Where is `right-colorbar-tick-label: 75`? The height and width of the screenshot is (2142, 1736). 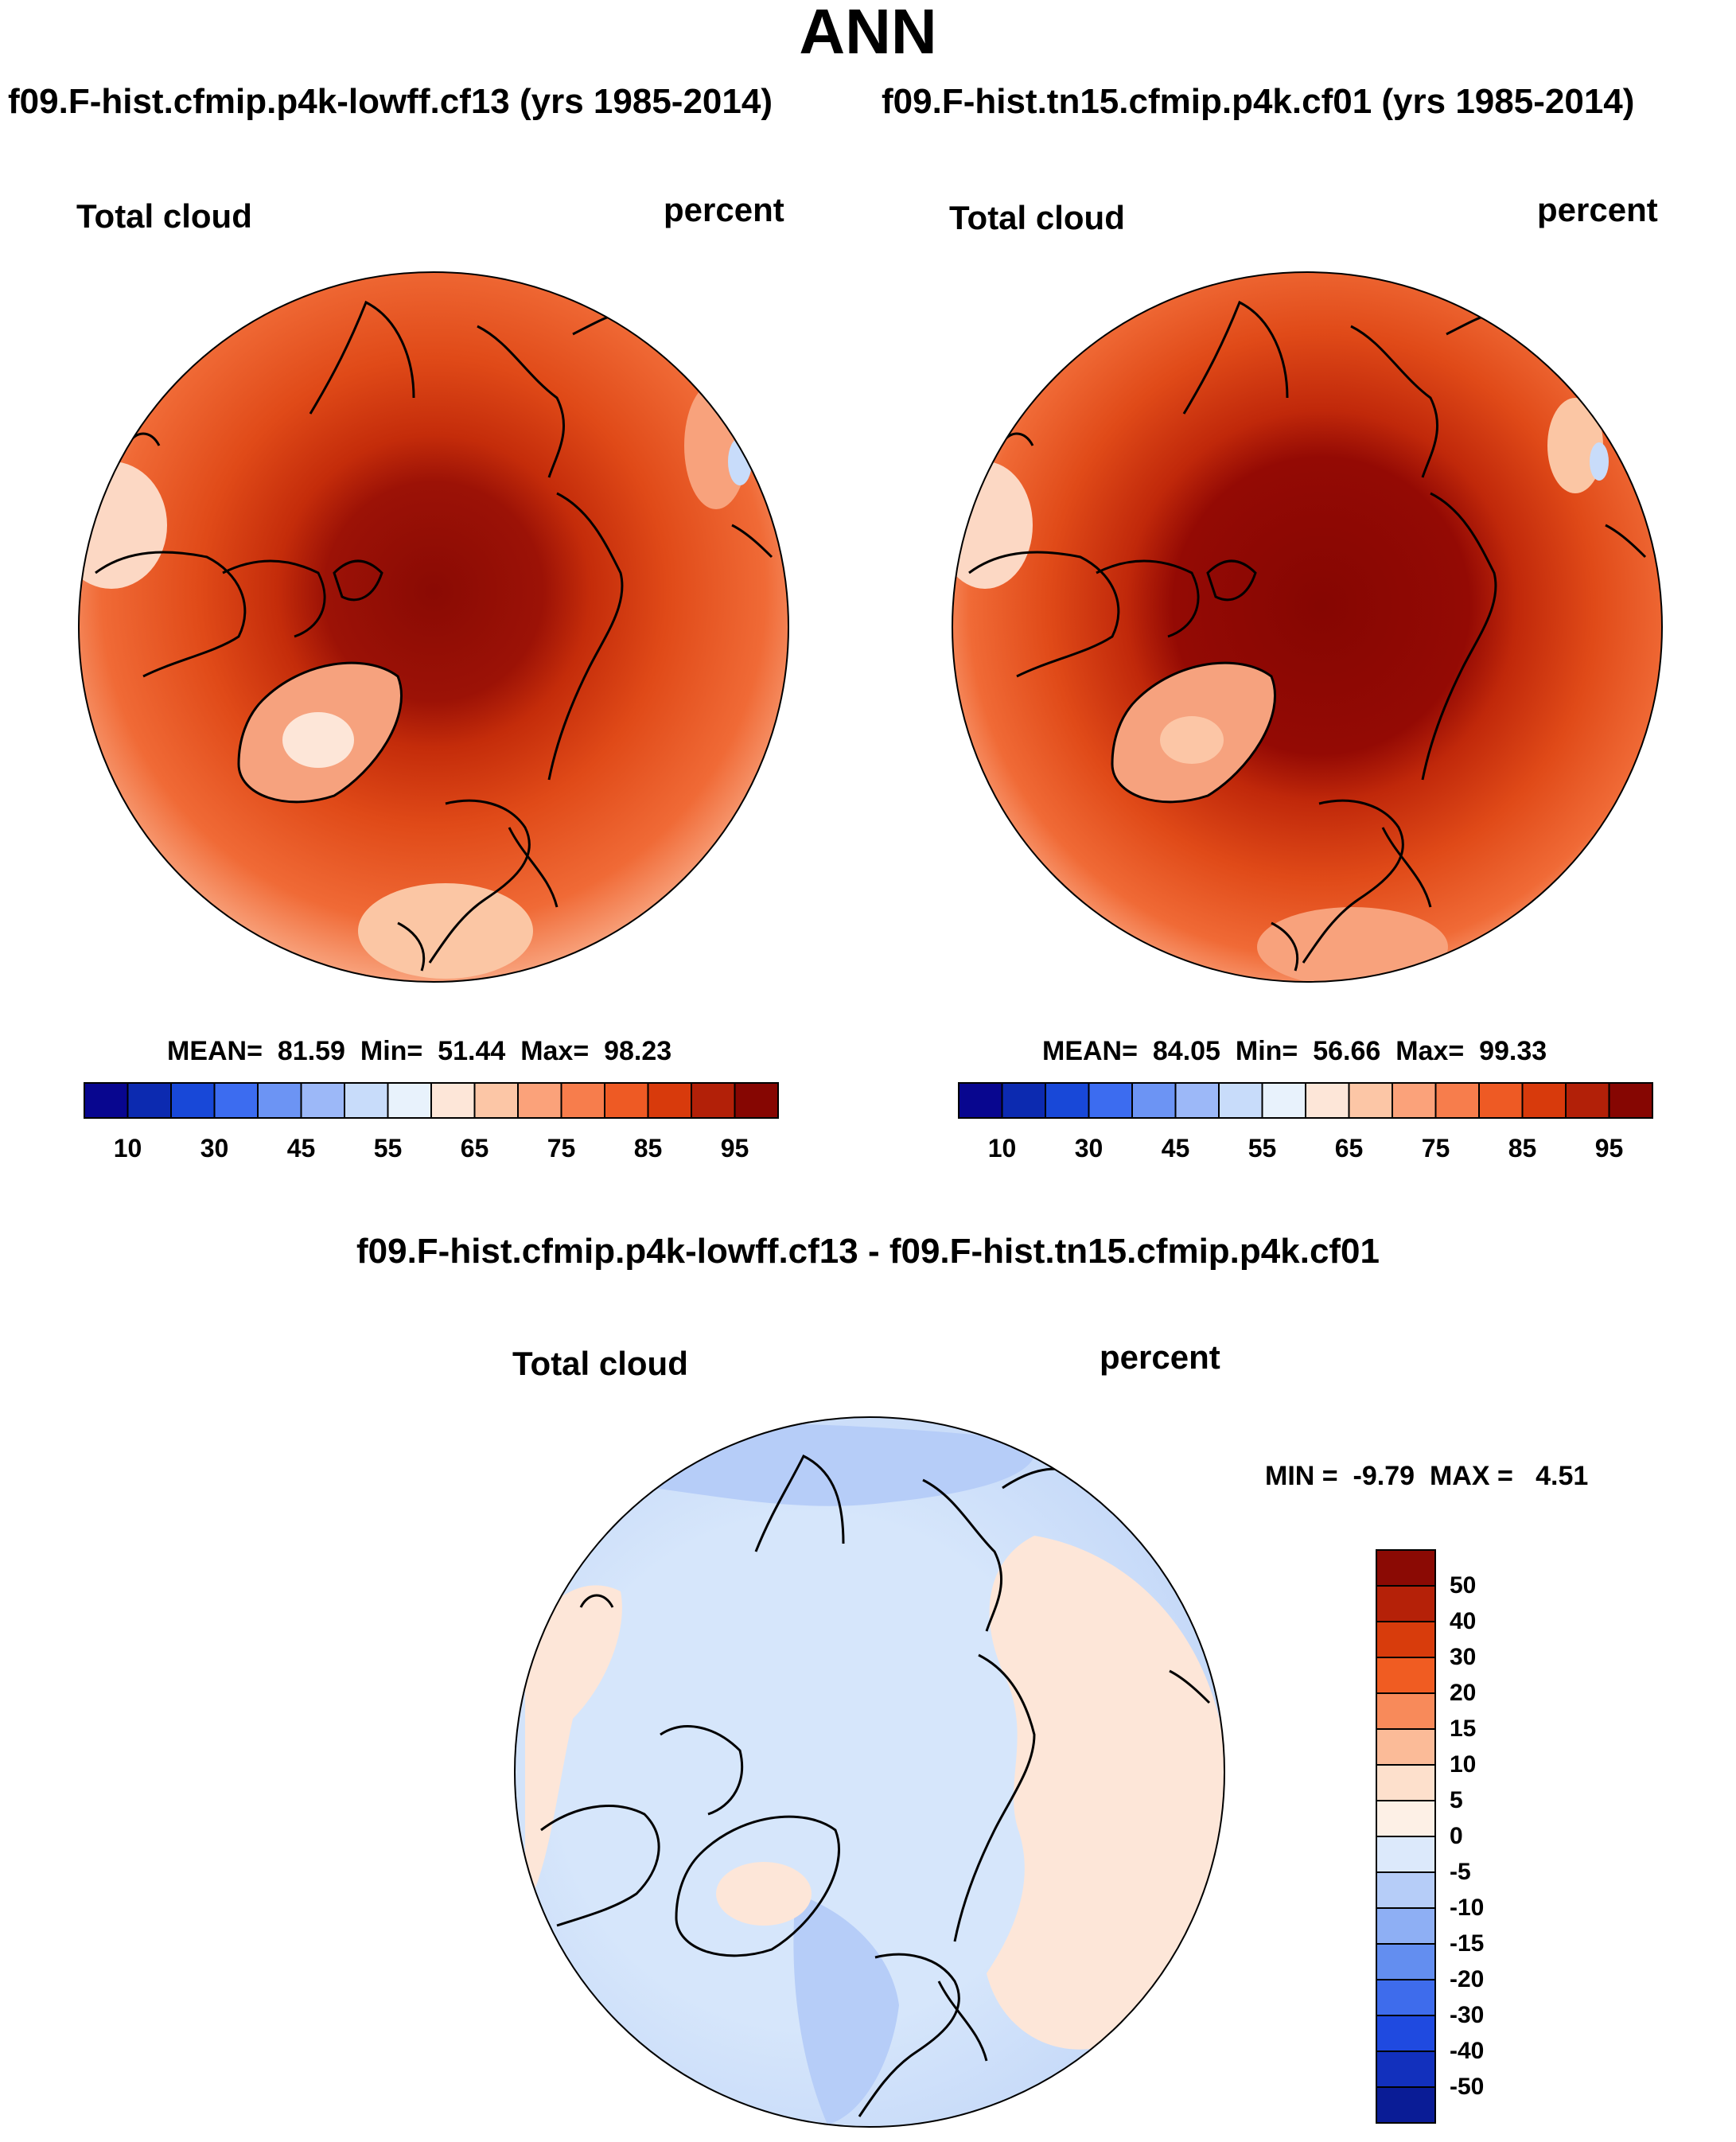
right-colorbar-tick-label: 75 is located at coordinates (1435, 1148).